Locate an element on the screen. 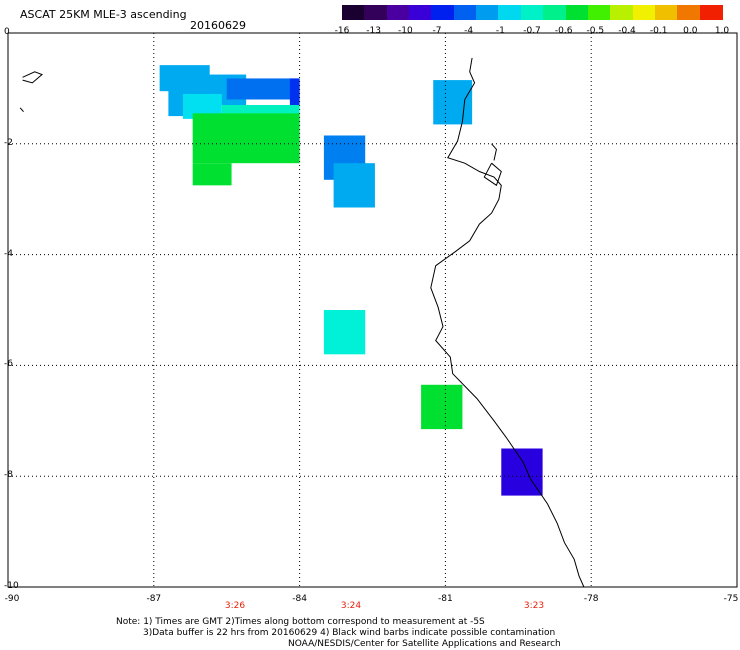 The width and height of the screenshot is (740, 650). time-label: 3:23 is located at coordinates (534, 606).